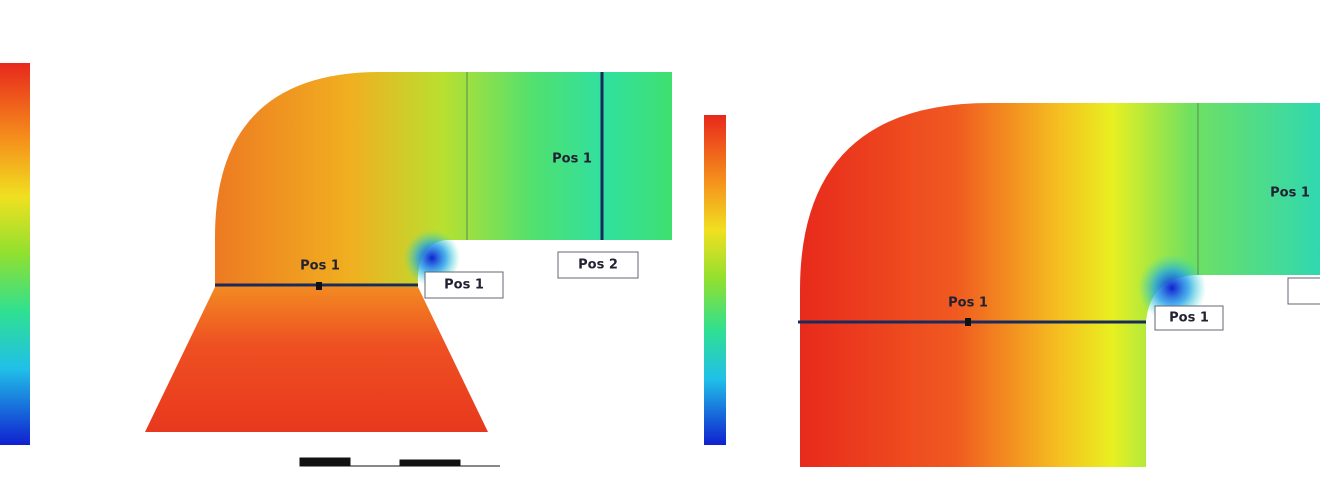 The width and height of the screenshot is (1320, 492). I want to click on scale-bar, so click(399, 462).